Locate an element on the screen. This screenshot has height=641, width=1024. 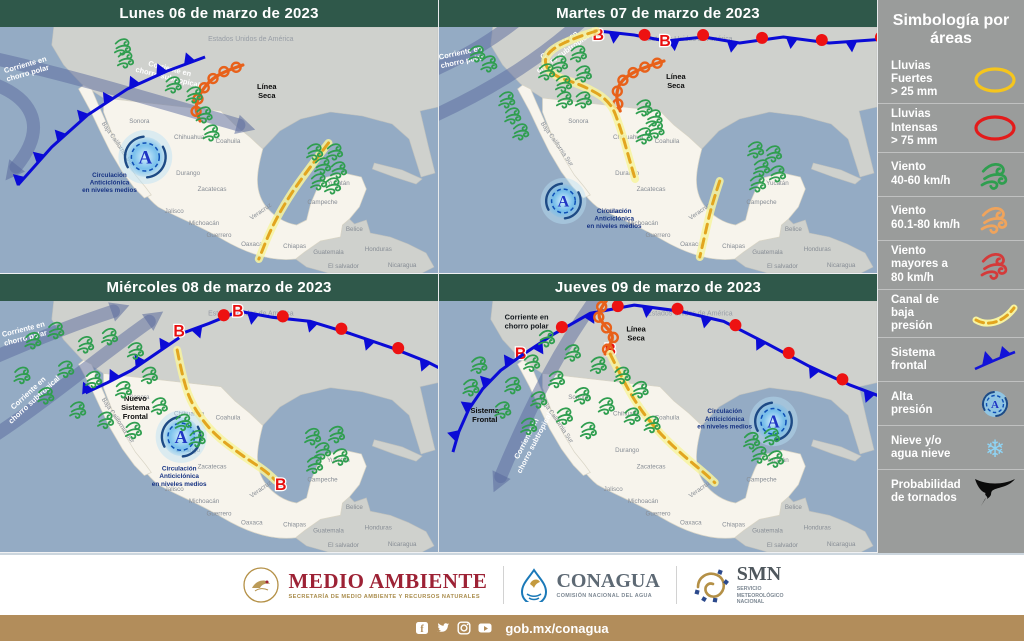
youtube-icon is located at coordinates (485, 628).